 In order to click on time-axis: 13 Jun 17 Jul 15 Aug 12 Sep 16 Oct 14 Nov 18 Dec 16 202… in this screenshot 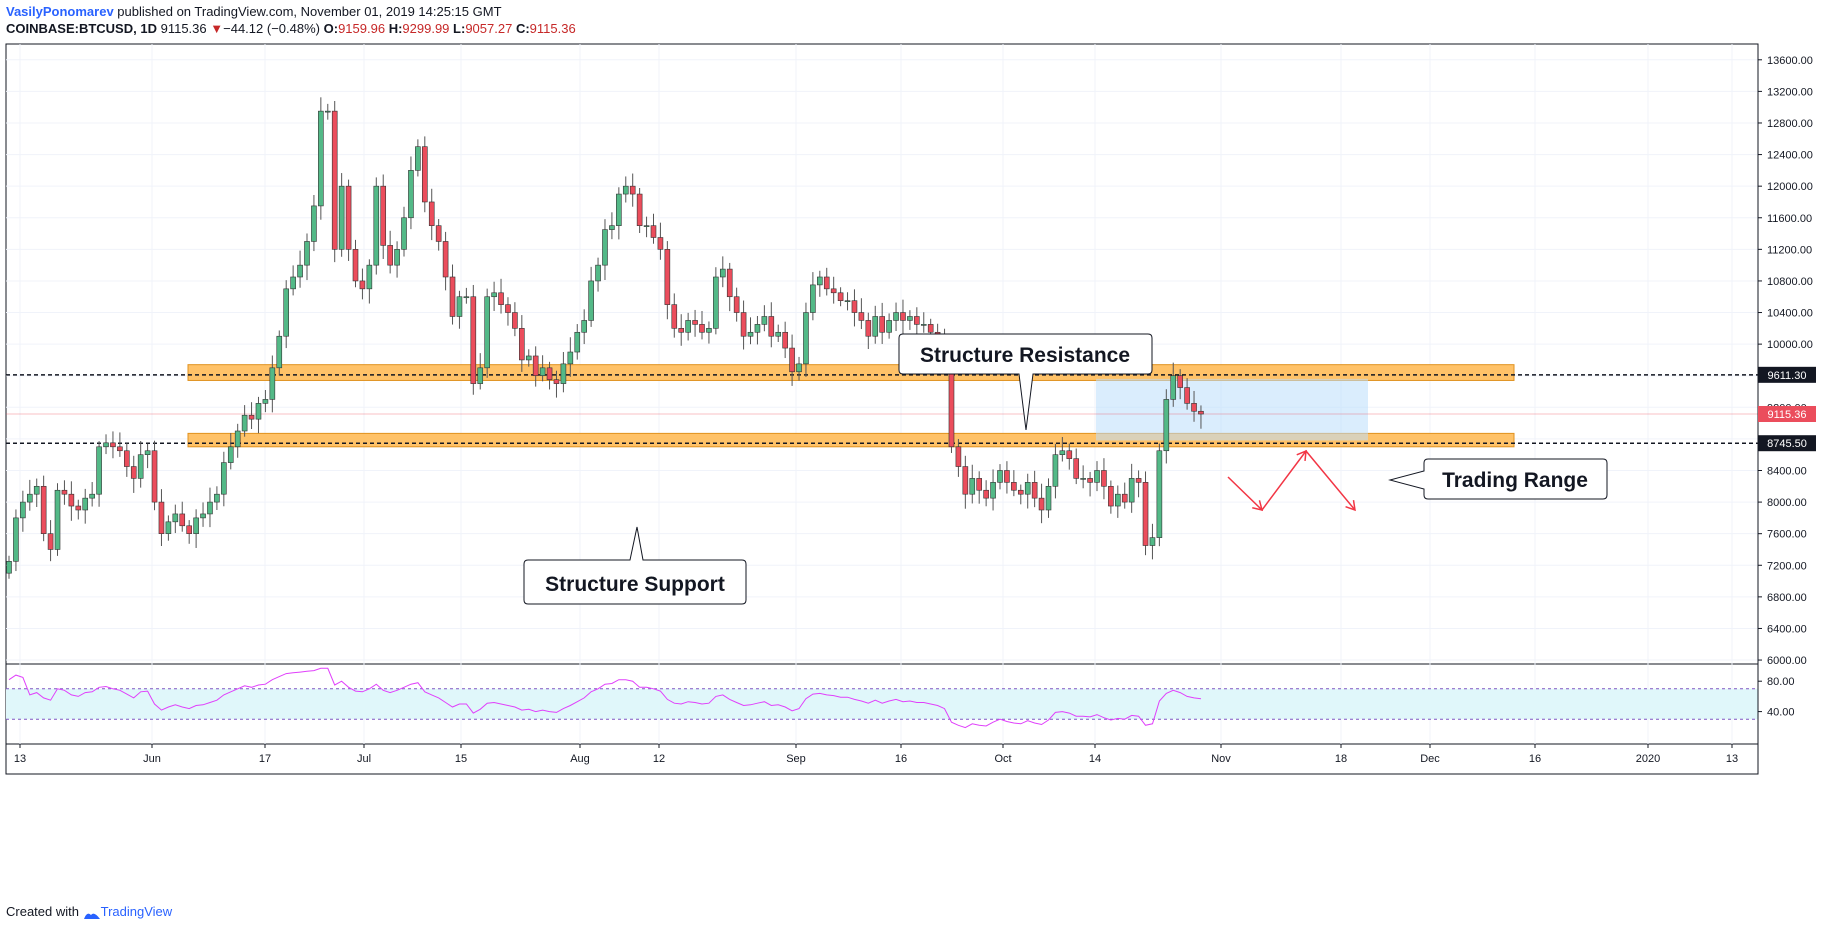, I will do `click(876, 754)`.